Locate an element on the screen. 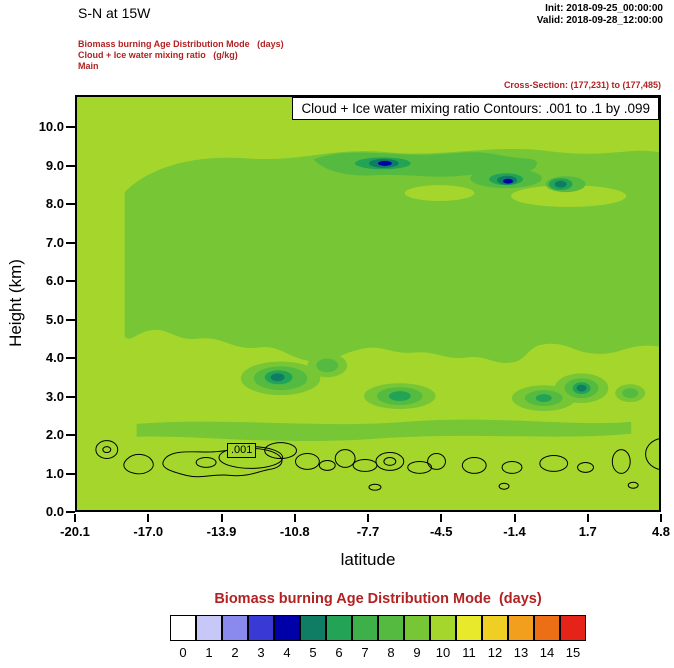 Image resolution: width=674 pixels, height=668 pixels. x-tick-label: -7.7 is located at coordinates (368, 531).